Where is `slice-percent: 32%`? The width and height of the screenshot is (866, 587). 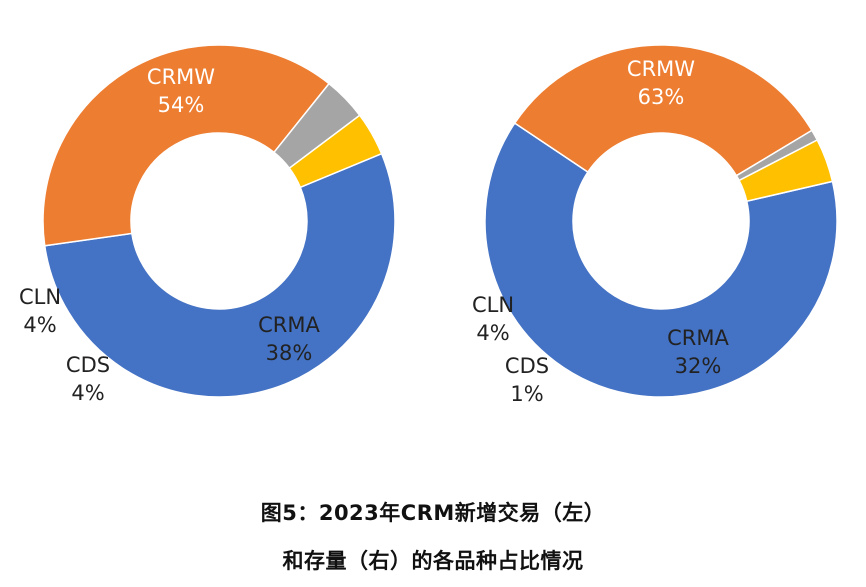 slice-percent: 32% is located at coordinates (698, 366).